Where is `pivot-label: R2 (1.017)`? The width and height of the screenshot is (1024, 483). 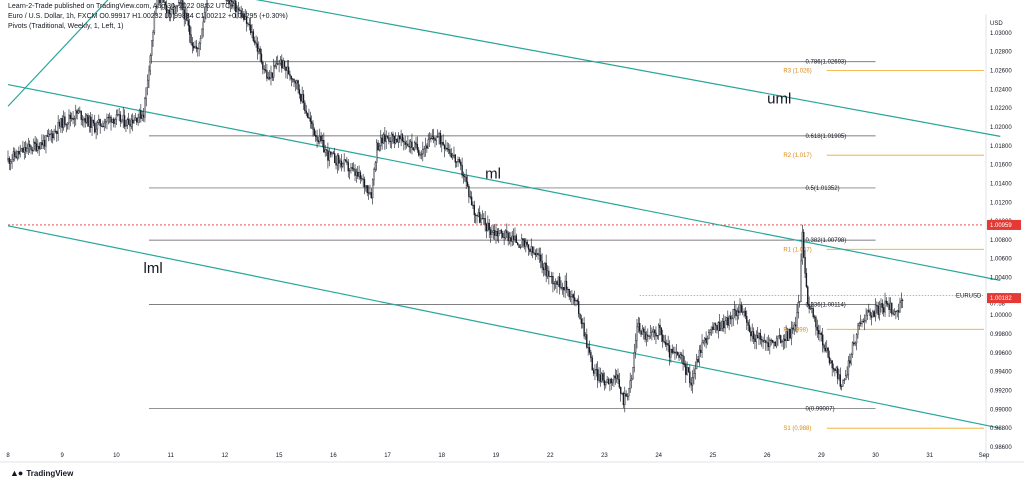
pivot-label: R2 (1.017) is located at coordinates (797, 156).